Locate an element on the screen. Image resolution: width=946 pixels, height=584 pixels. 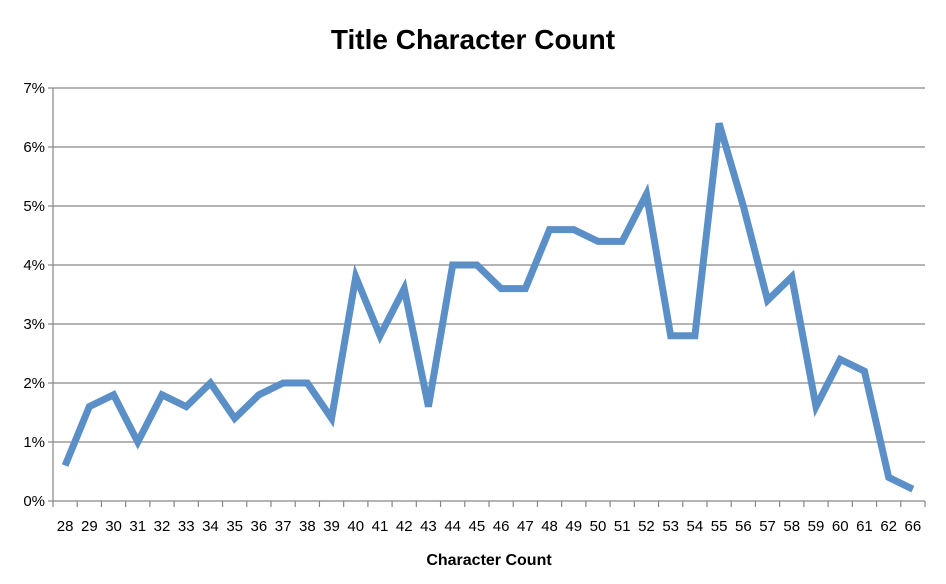
x-tick-label: 43 is located at coordinates (428, 526).